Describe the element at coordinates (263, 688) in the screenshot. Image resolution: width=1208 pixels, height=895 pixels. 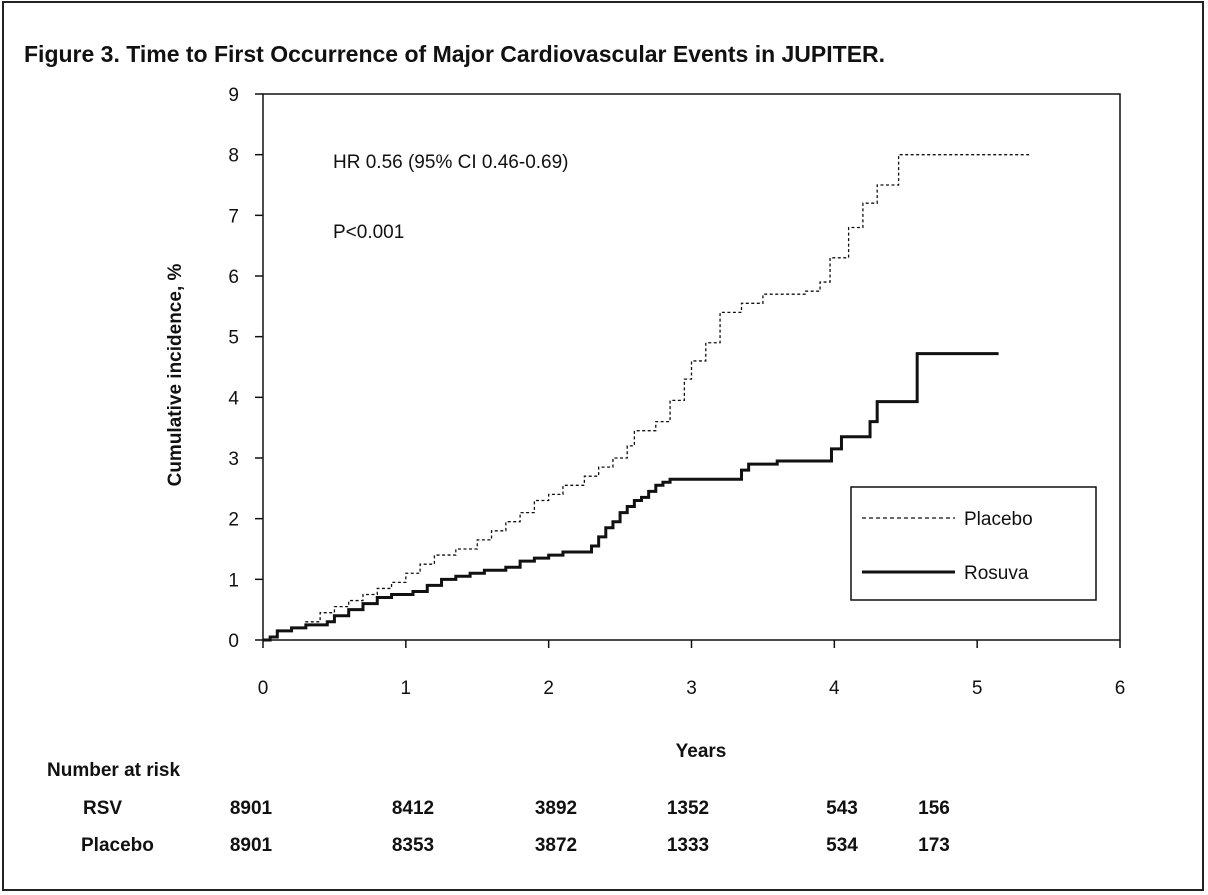
I see `x-tick-label: 0` at that location.